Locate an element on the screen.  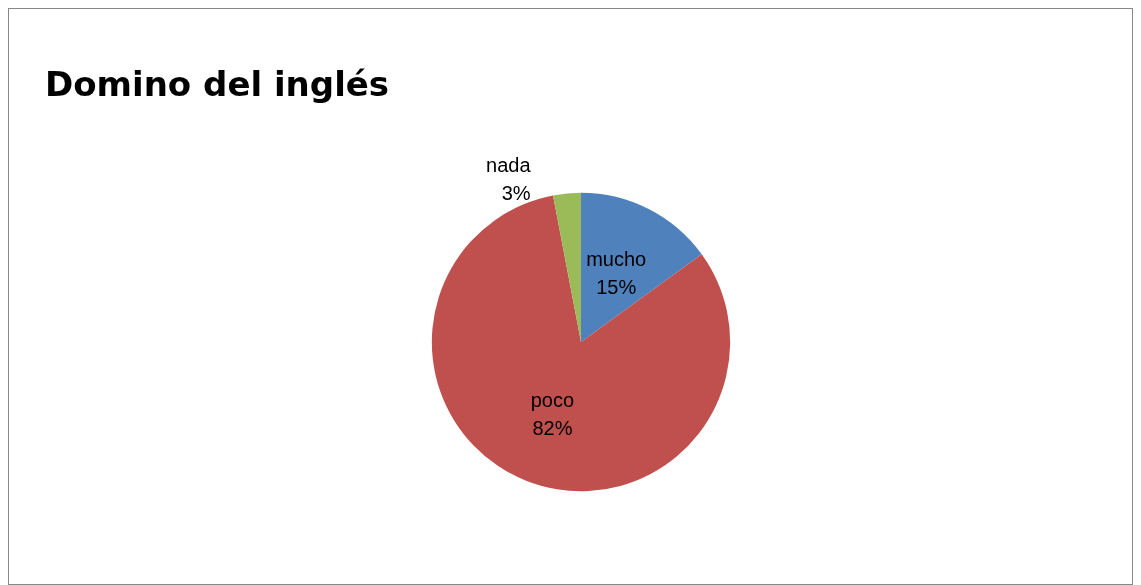
slice-label: nada is located at coordinates (509, 164).